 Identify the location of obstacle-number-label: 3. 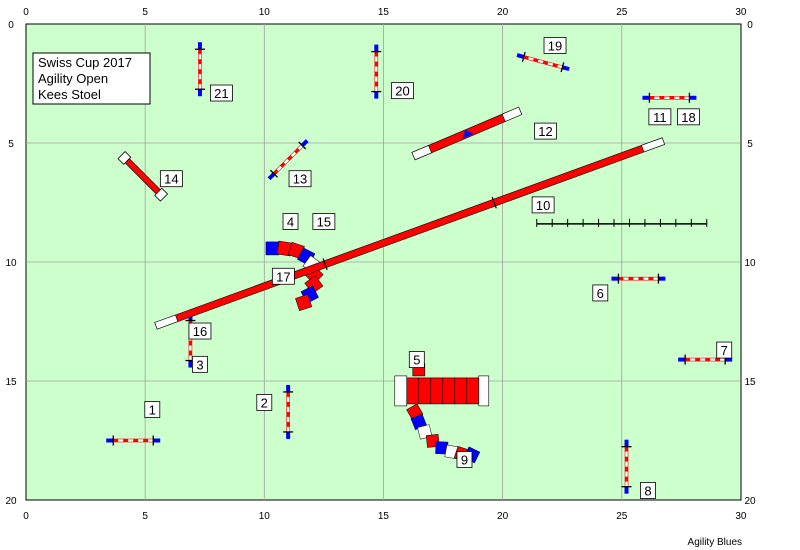
(200, 364).